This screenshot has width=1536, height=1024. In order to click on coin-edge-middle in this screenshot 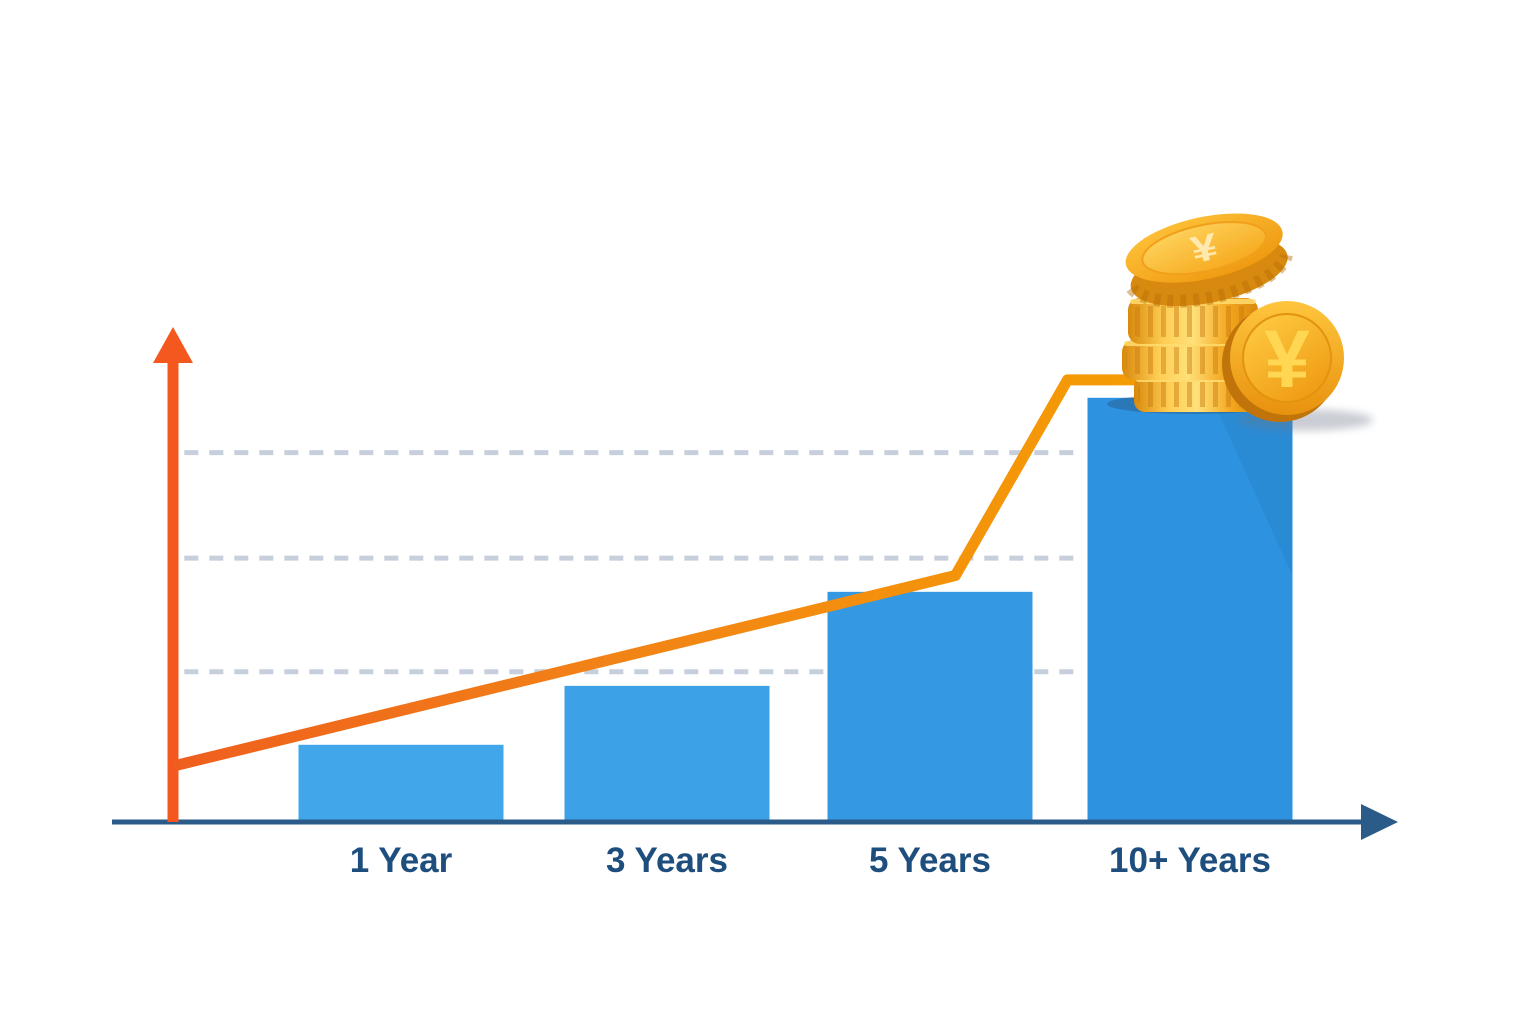, I will do `click(1188, 360)`.